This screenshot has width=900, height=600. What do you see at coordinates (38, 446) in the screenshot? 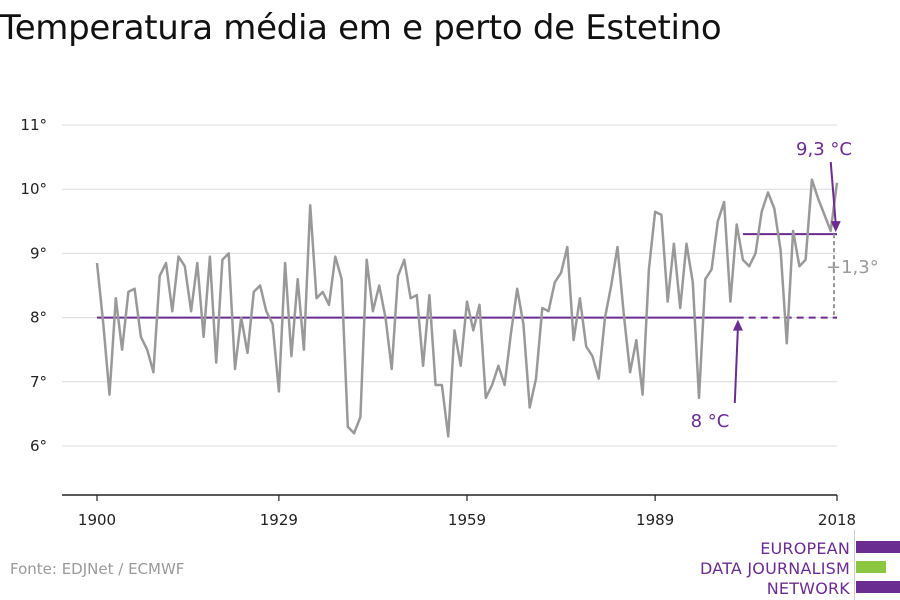
I see `y-tick-label: 6°` at bounding box center [38, 446].